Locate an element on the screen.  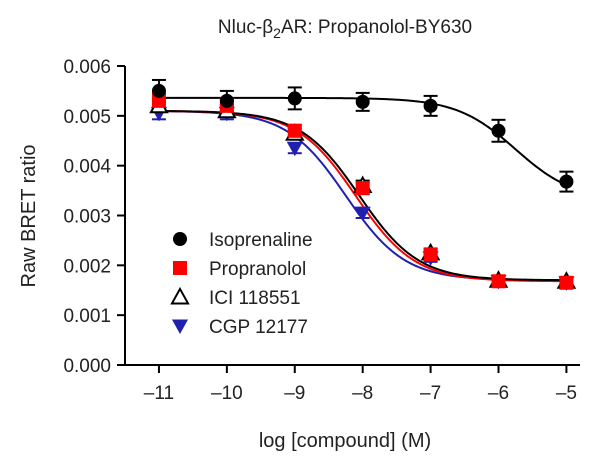
x-tick-label: –5 is located at coordinates (566, 393).